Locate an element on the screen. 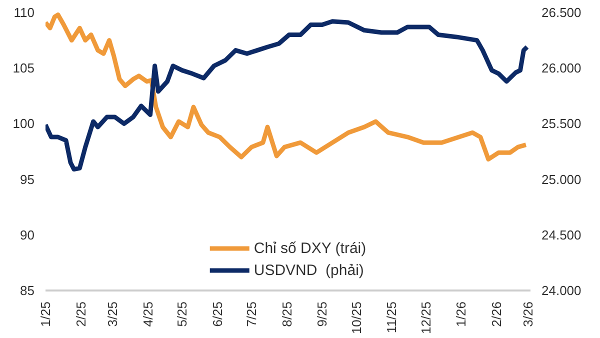 This screenshot has width=600, height=338. x-tick-label: 5/25 is located at coordinates (182, 314).